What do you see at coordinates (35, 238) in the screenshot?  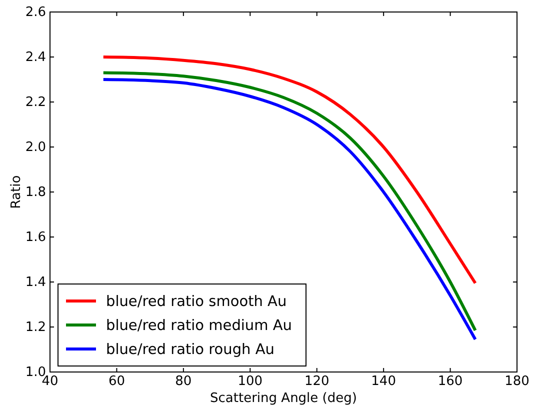 I see `y-tick-label: 1.6` at bounding box center [35, 238].